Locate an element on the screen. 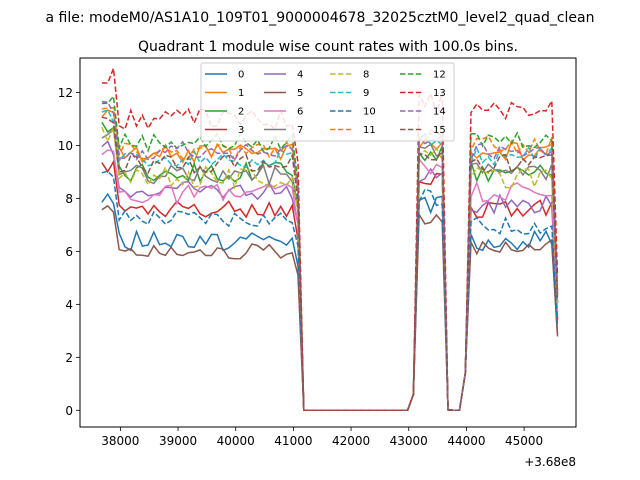 Image resolution: width=640 pixels, height=480 pixels. legend-label-6: 6 is located at coordinates (300, 112).